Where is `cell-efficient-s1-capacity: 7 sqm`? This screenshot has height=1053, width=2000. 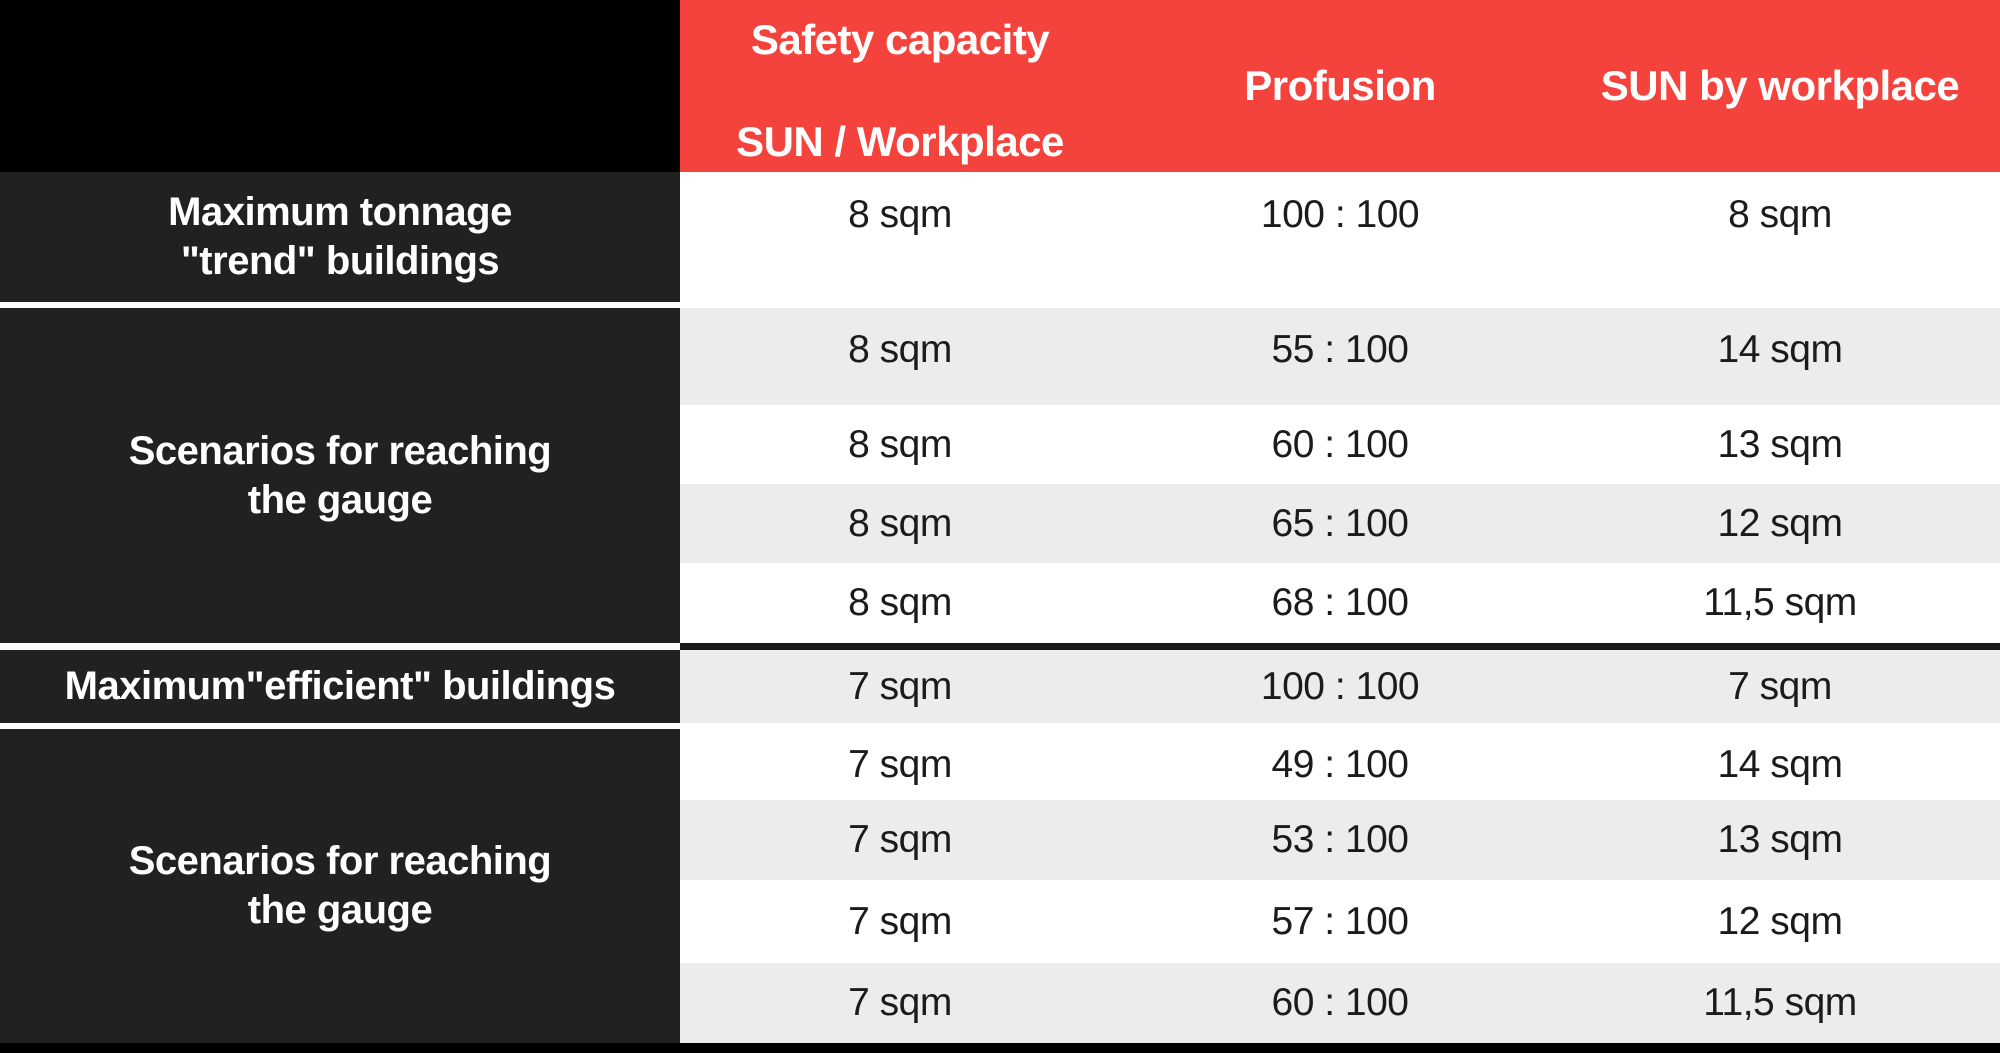 cell-efficient-s1-capacity: 7 sqm is located at coordinates (900, 764).